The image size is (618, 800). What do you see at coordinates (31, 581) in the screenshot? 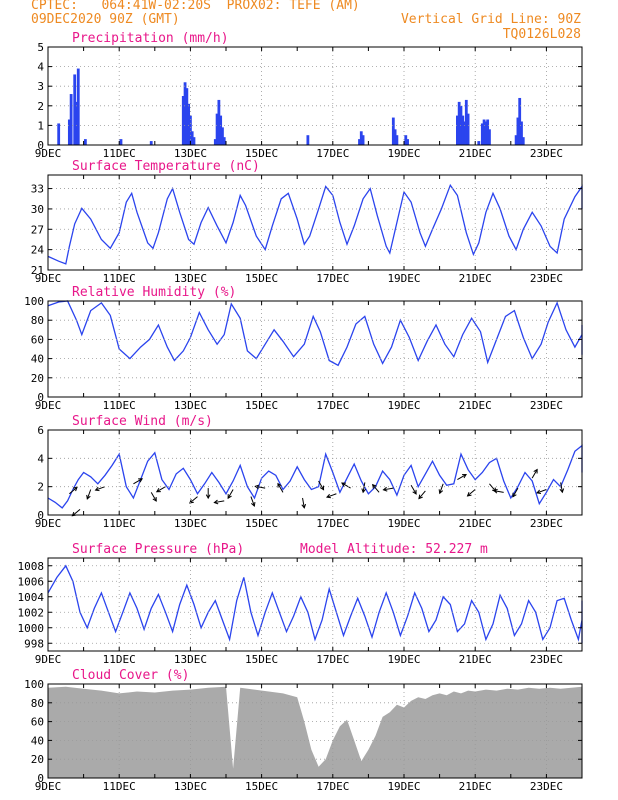
I see `y-tick-label: 1006` at bounding box center [31, 581].